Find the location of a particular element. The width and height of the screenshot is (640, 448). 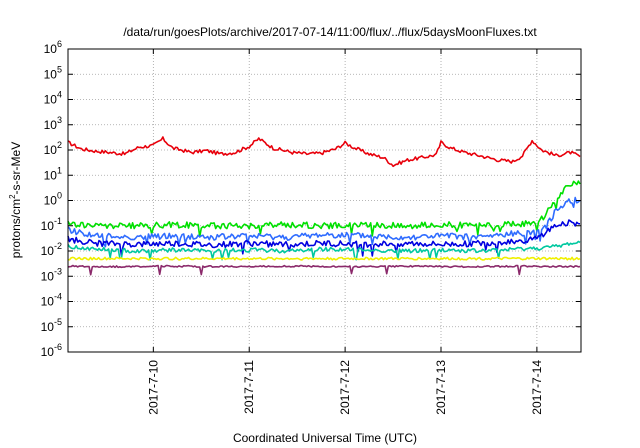

y-tick-label: 10⁻⁴ is located at coordinates (51, 300).